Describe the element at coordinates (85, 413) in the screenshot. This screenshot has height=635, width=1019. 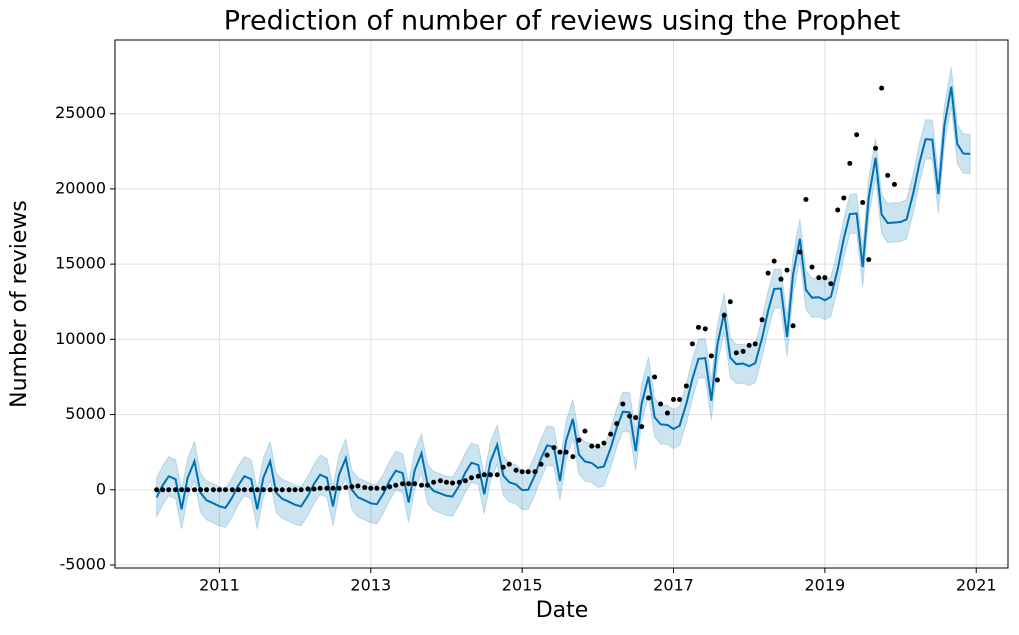
I see `y-tick-label: 5000` at that location.